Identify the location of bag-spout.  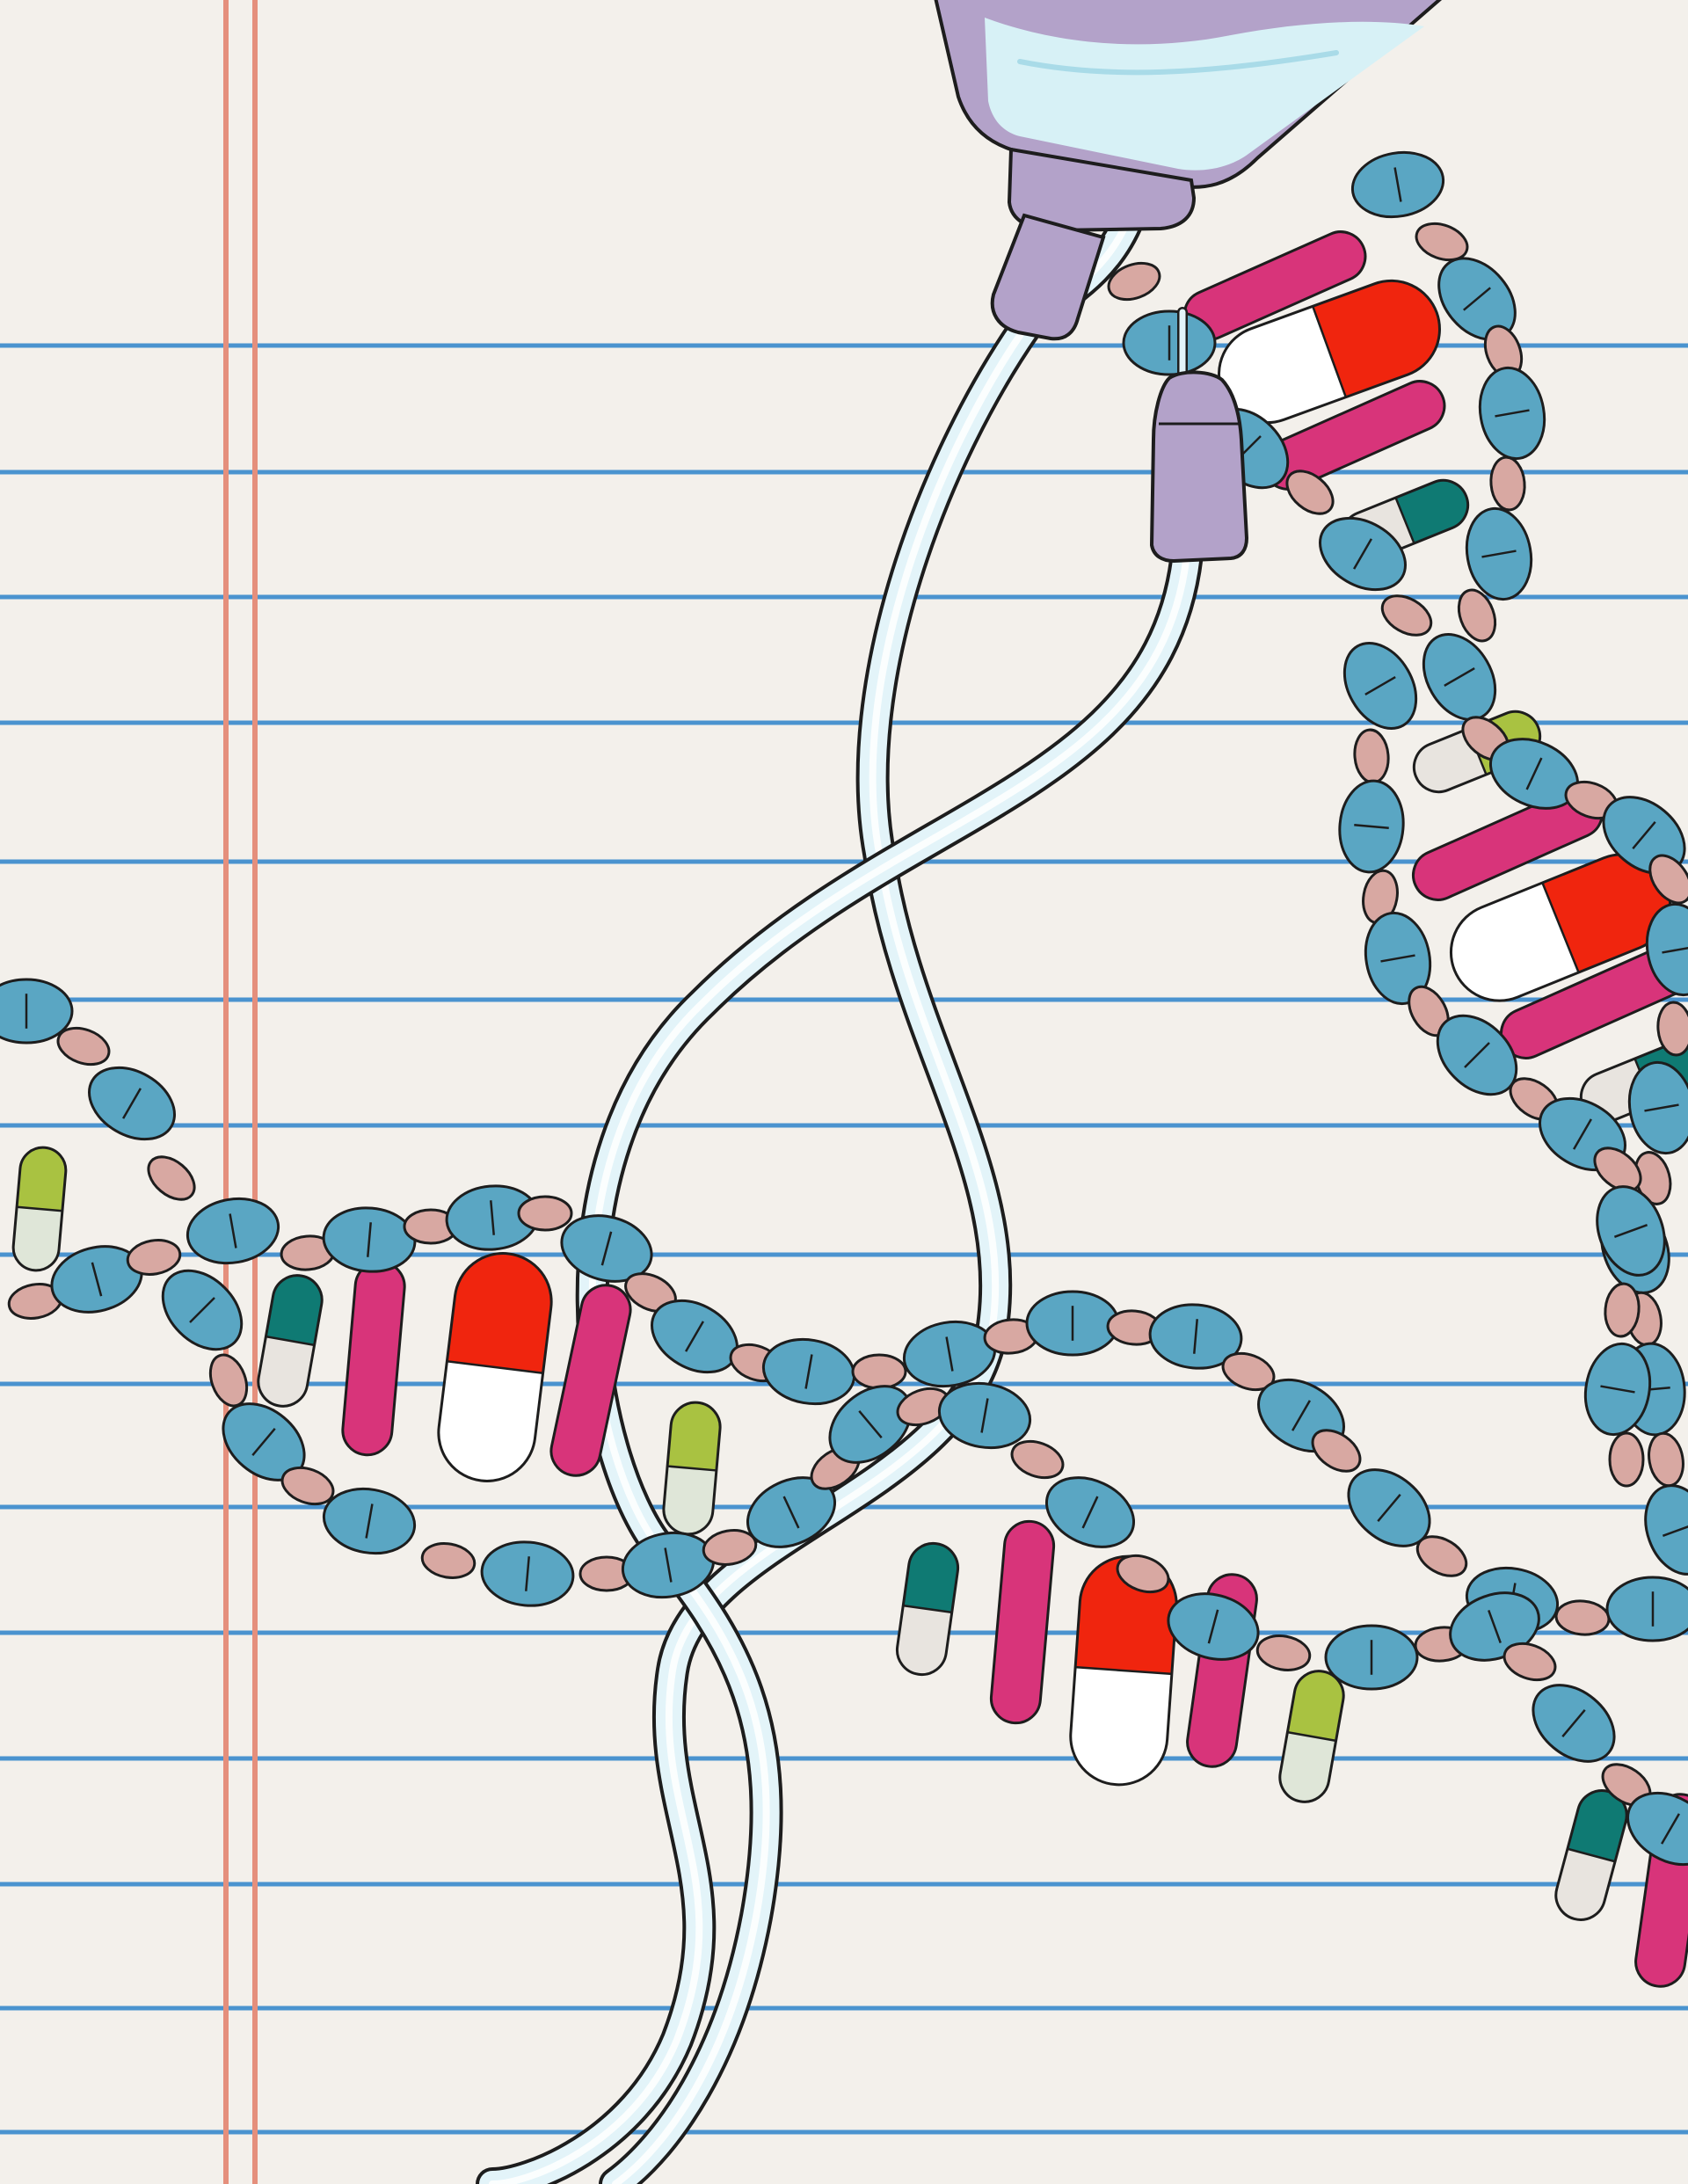
(1048, 277).